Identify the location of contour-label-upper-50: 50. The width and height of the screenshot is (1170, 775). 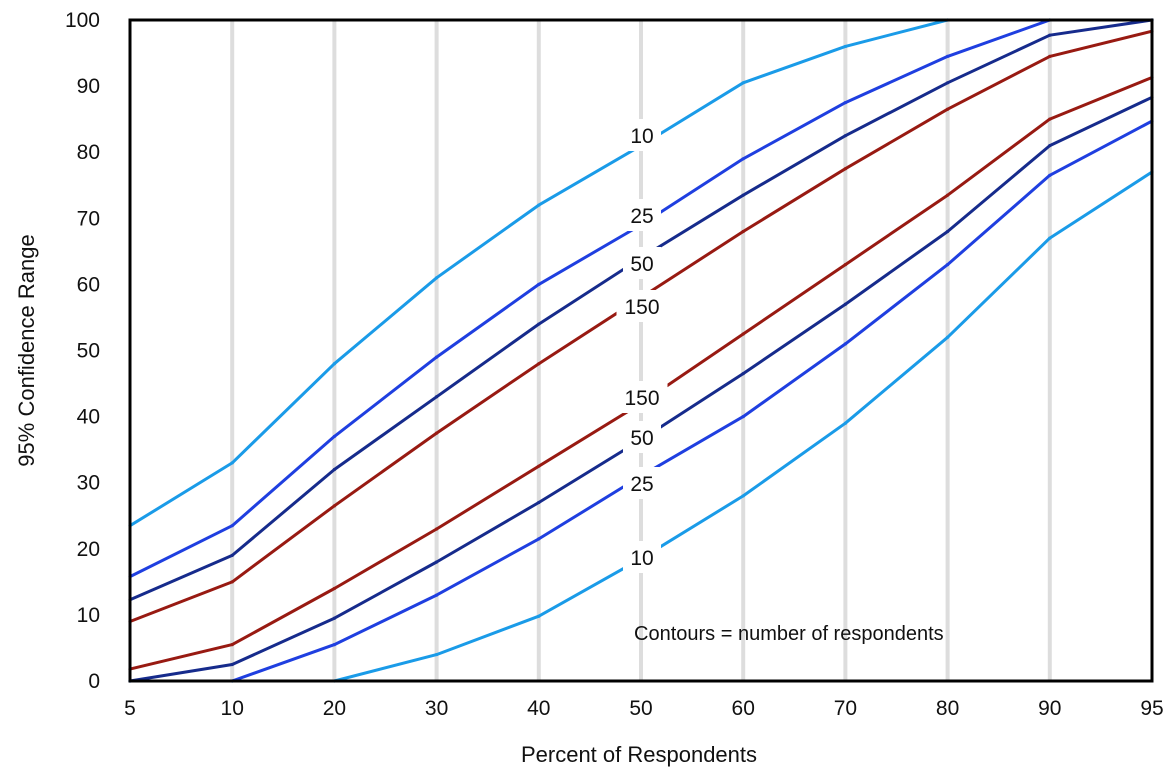
(641, 264).